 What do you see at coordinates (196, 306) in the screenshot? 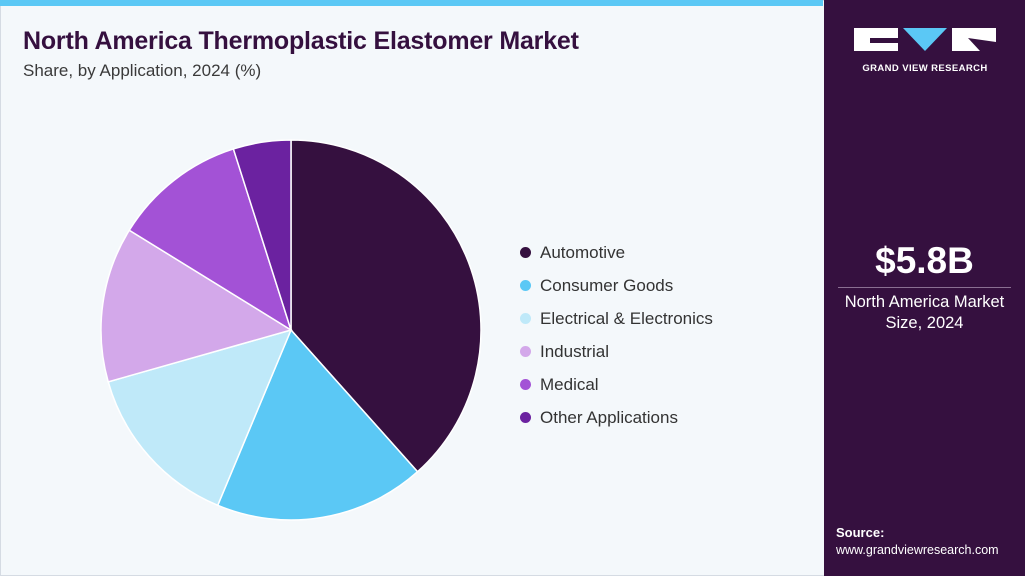
I see `pie-slice-industrial` at bounding box center [196, 306].